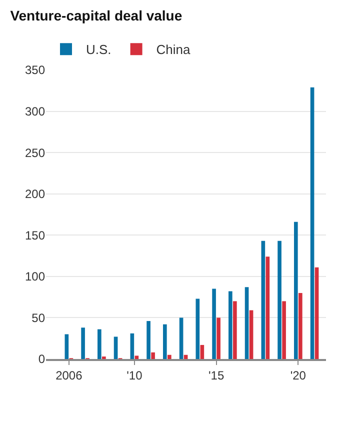  I want to click on x-tick-label: '10, so click(134, 375).